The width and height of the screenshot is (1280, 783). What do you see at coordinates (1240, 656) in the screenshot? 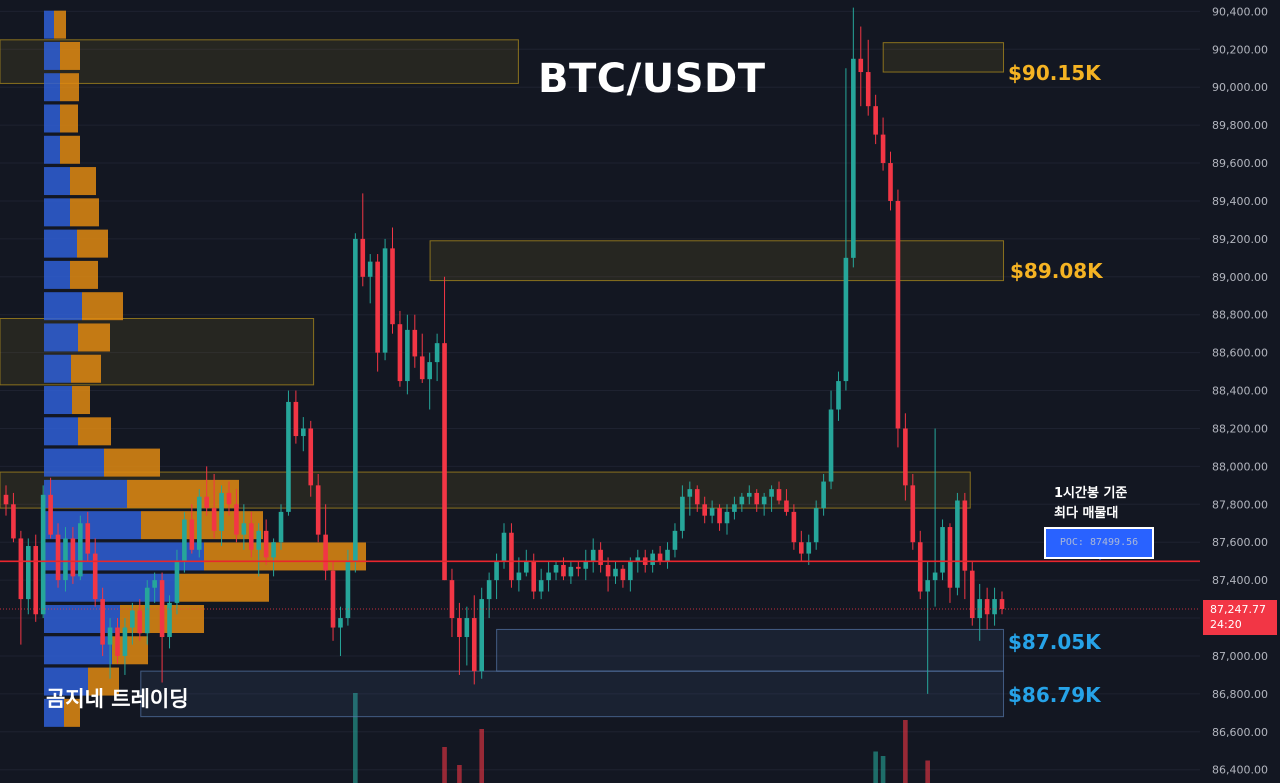
I see `y-tick-label: 87,000.00` at bounding box center [1240, 656].